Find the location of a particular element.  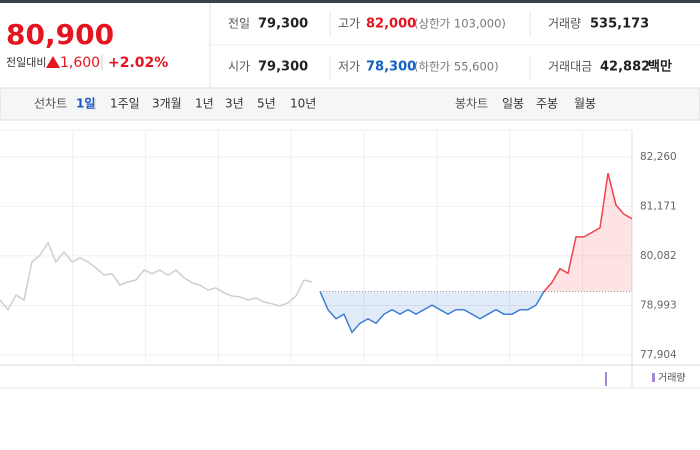

period-tab: 5년 is located at coordinates (266, 104).